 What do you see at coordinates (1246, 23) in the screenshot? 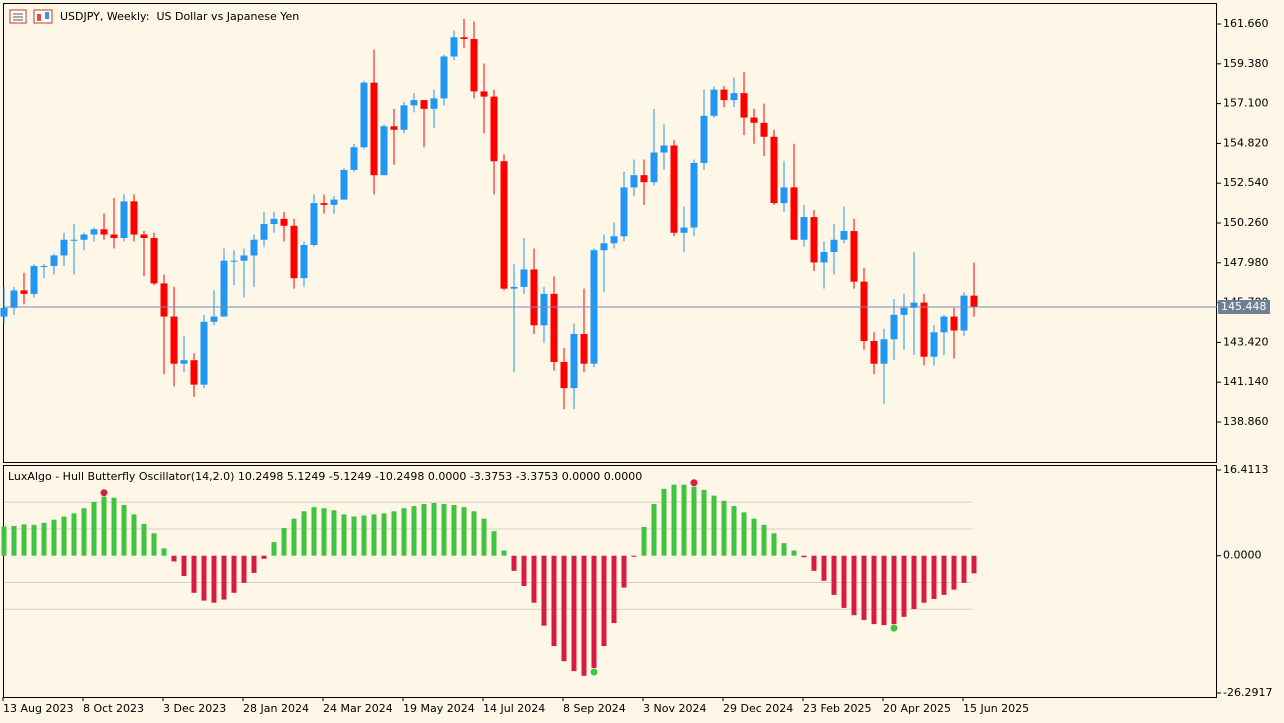
I see `y-tick-label: 161.660` at bounding box center [1246, 23].